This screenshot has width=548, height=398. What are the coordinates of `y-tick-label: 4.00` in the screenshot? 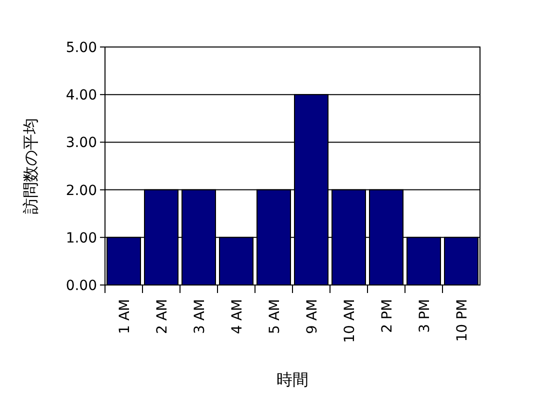 It's located at (81, 96).